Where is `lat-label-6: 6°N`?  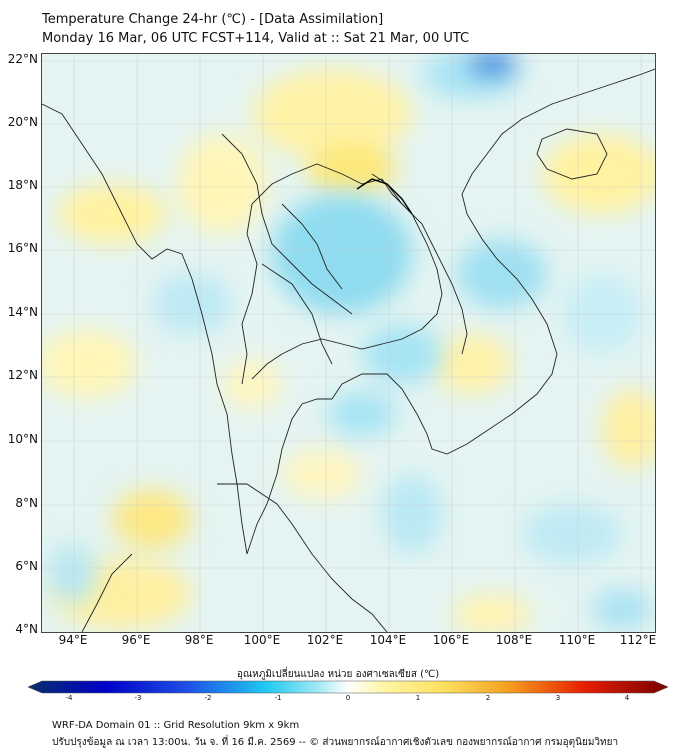 lat-label-6: 6°N is located at coordinates (26, 566).